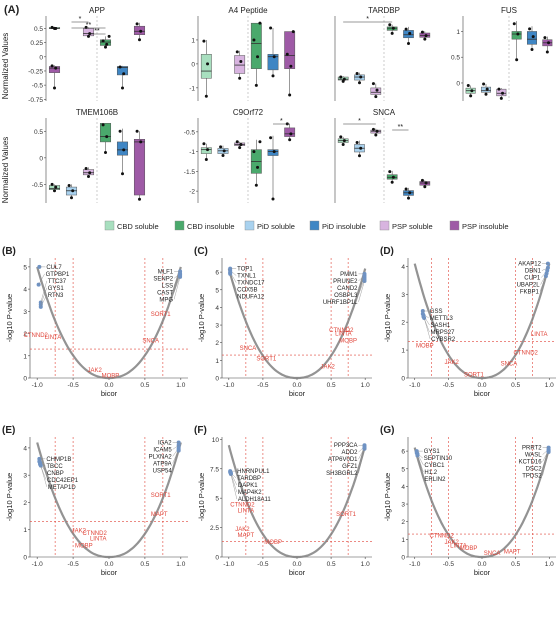 This screenshot has height=619, width=560. Describe the element at coordinates (349, 453) in the screenshot. I see `gene-label: ADD2` at that location.